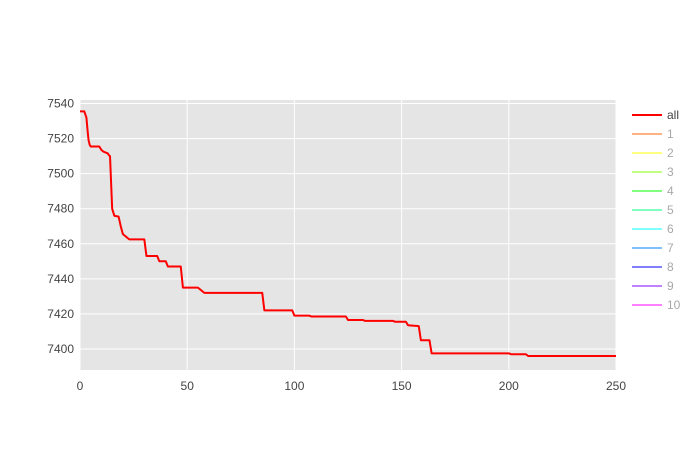 The image size is (700, 455). Describe the element at coordinates (670, 172) in the screenshot. I see `legend-label: 3` at that location.